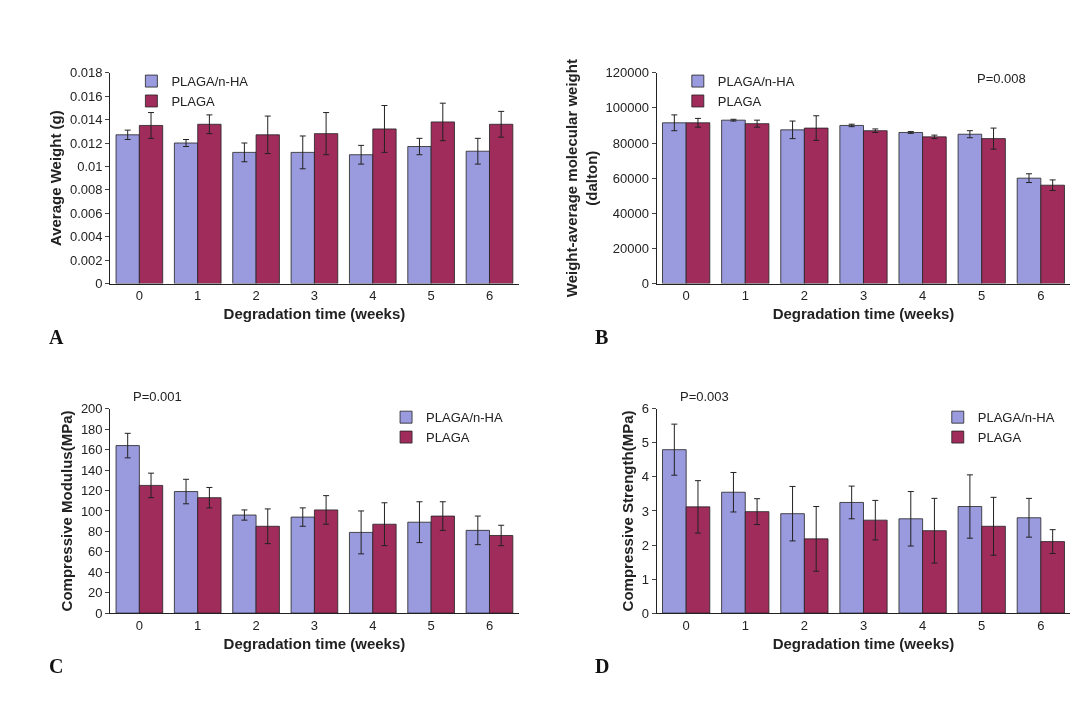  I want to click on y-tick-label: 0.016, so click(86, 96).